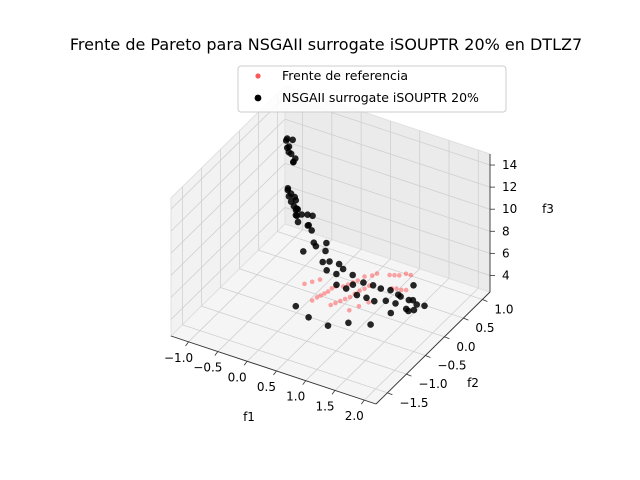 The image size is (640, 480). I want to click on z-tick-label: 4, so click(506, 275).